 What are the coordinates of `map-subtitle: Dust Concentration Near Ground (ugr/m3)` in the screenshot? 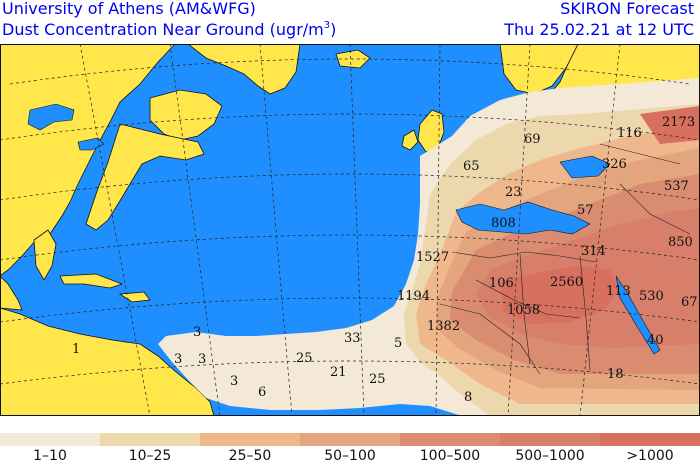 It's located at (169, 30).